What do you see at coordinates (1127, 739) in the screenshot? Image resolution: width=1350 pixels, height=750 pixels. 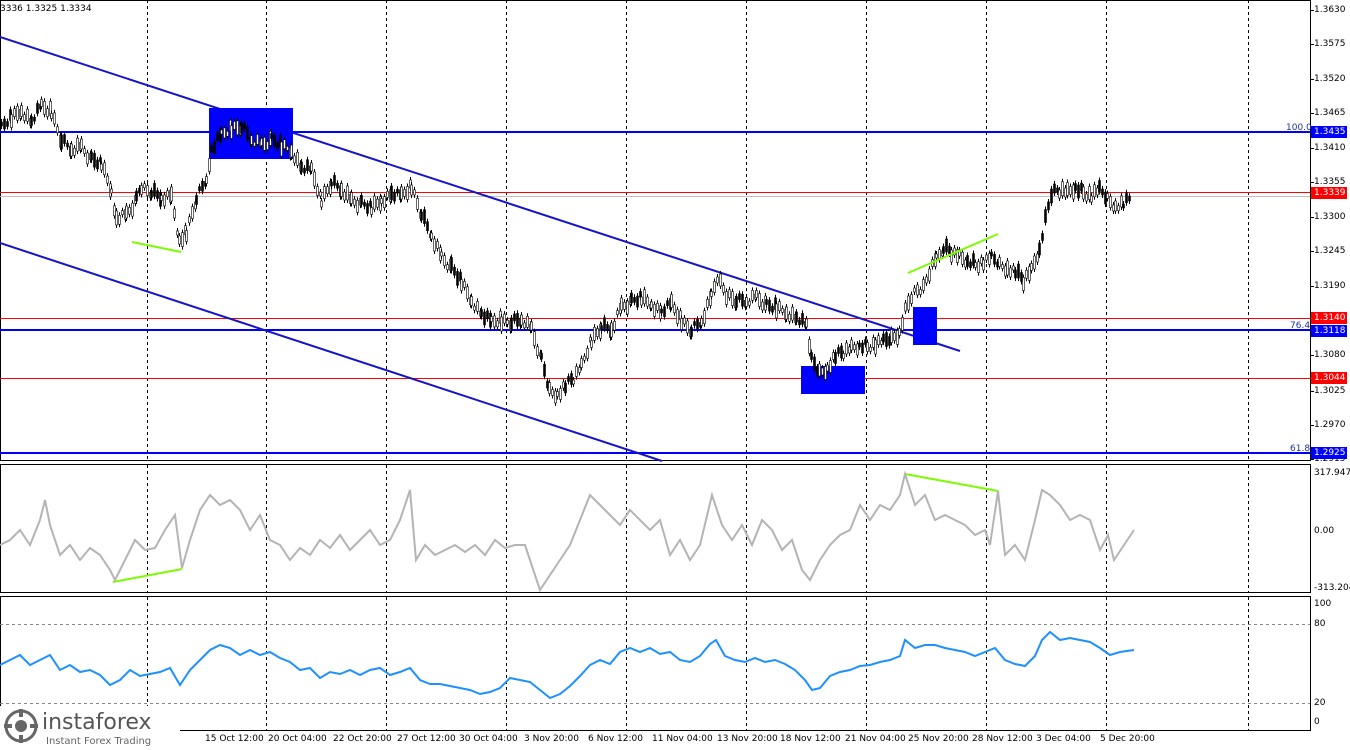 I see `time-axis-label: 5 Dec 20:00` at bounding box center [1127, 739].